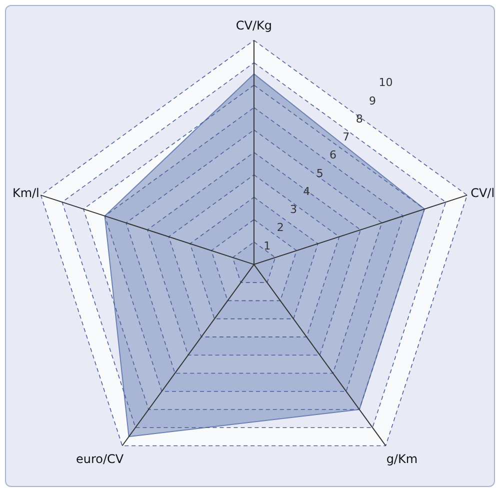 This screenshot has width=500, height=500. Describe the element at coordinates (346, 137) in the screenshot. I see `y-tick-label: 7` at that location.